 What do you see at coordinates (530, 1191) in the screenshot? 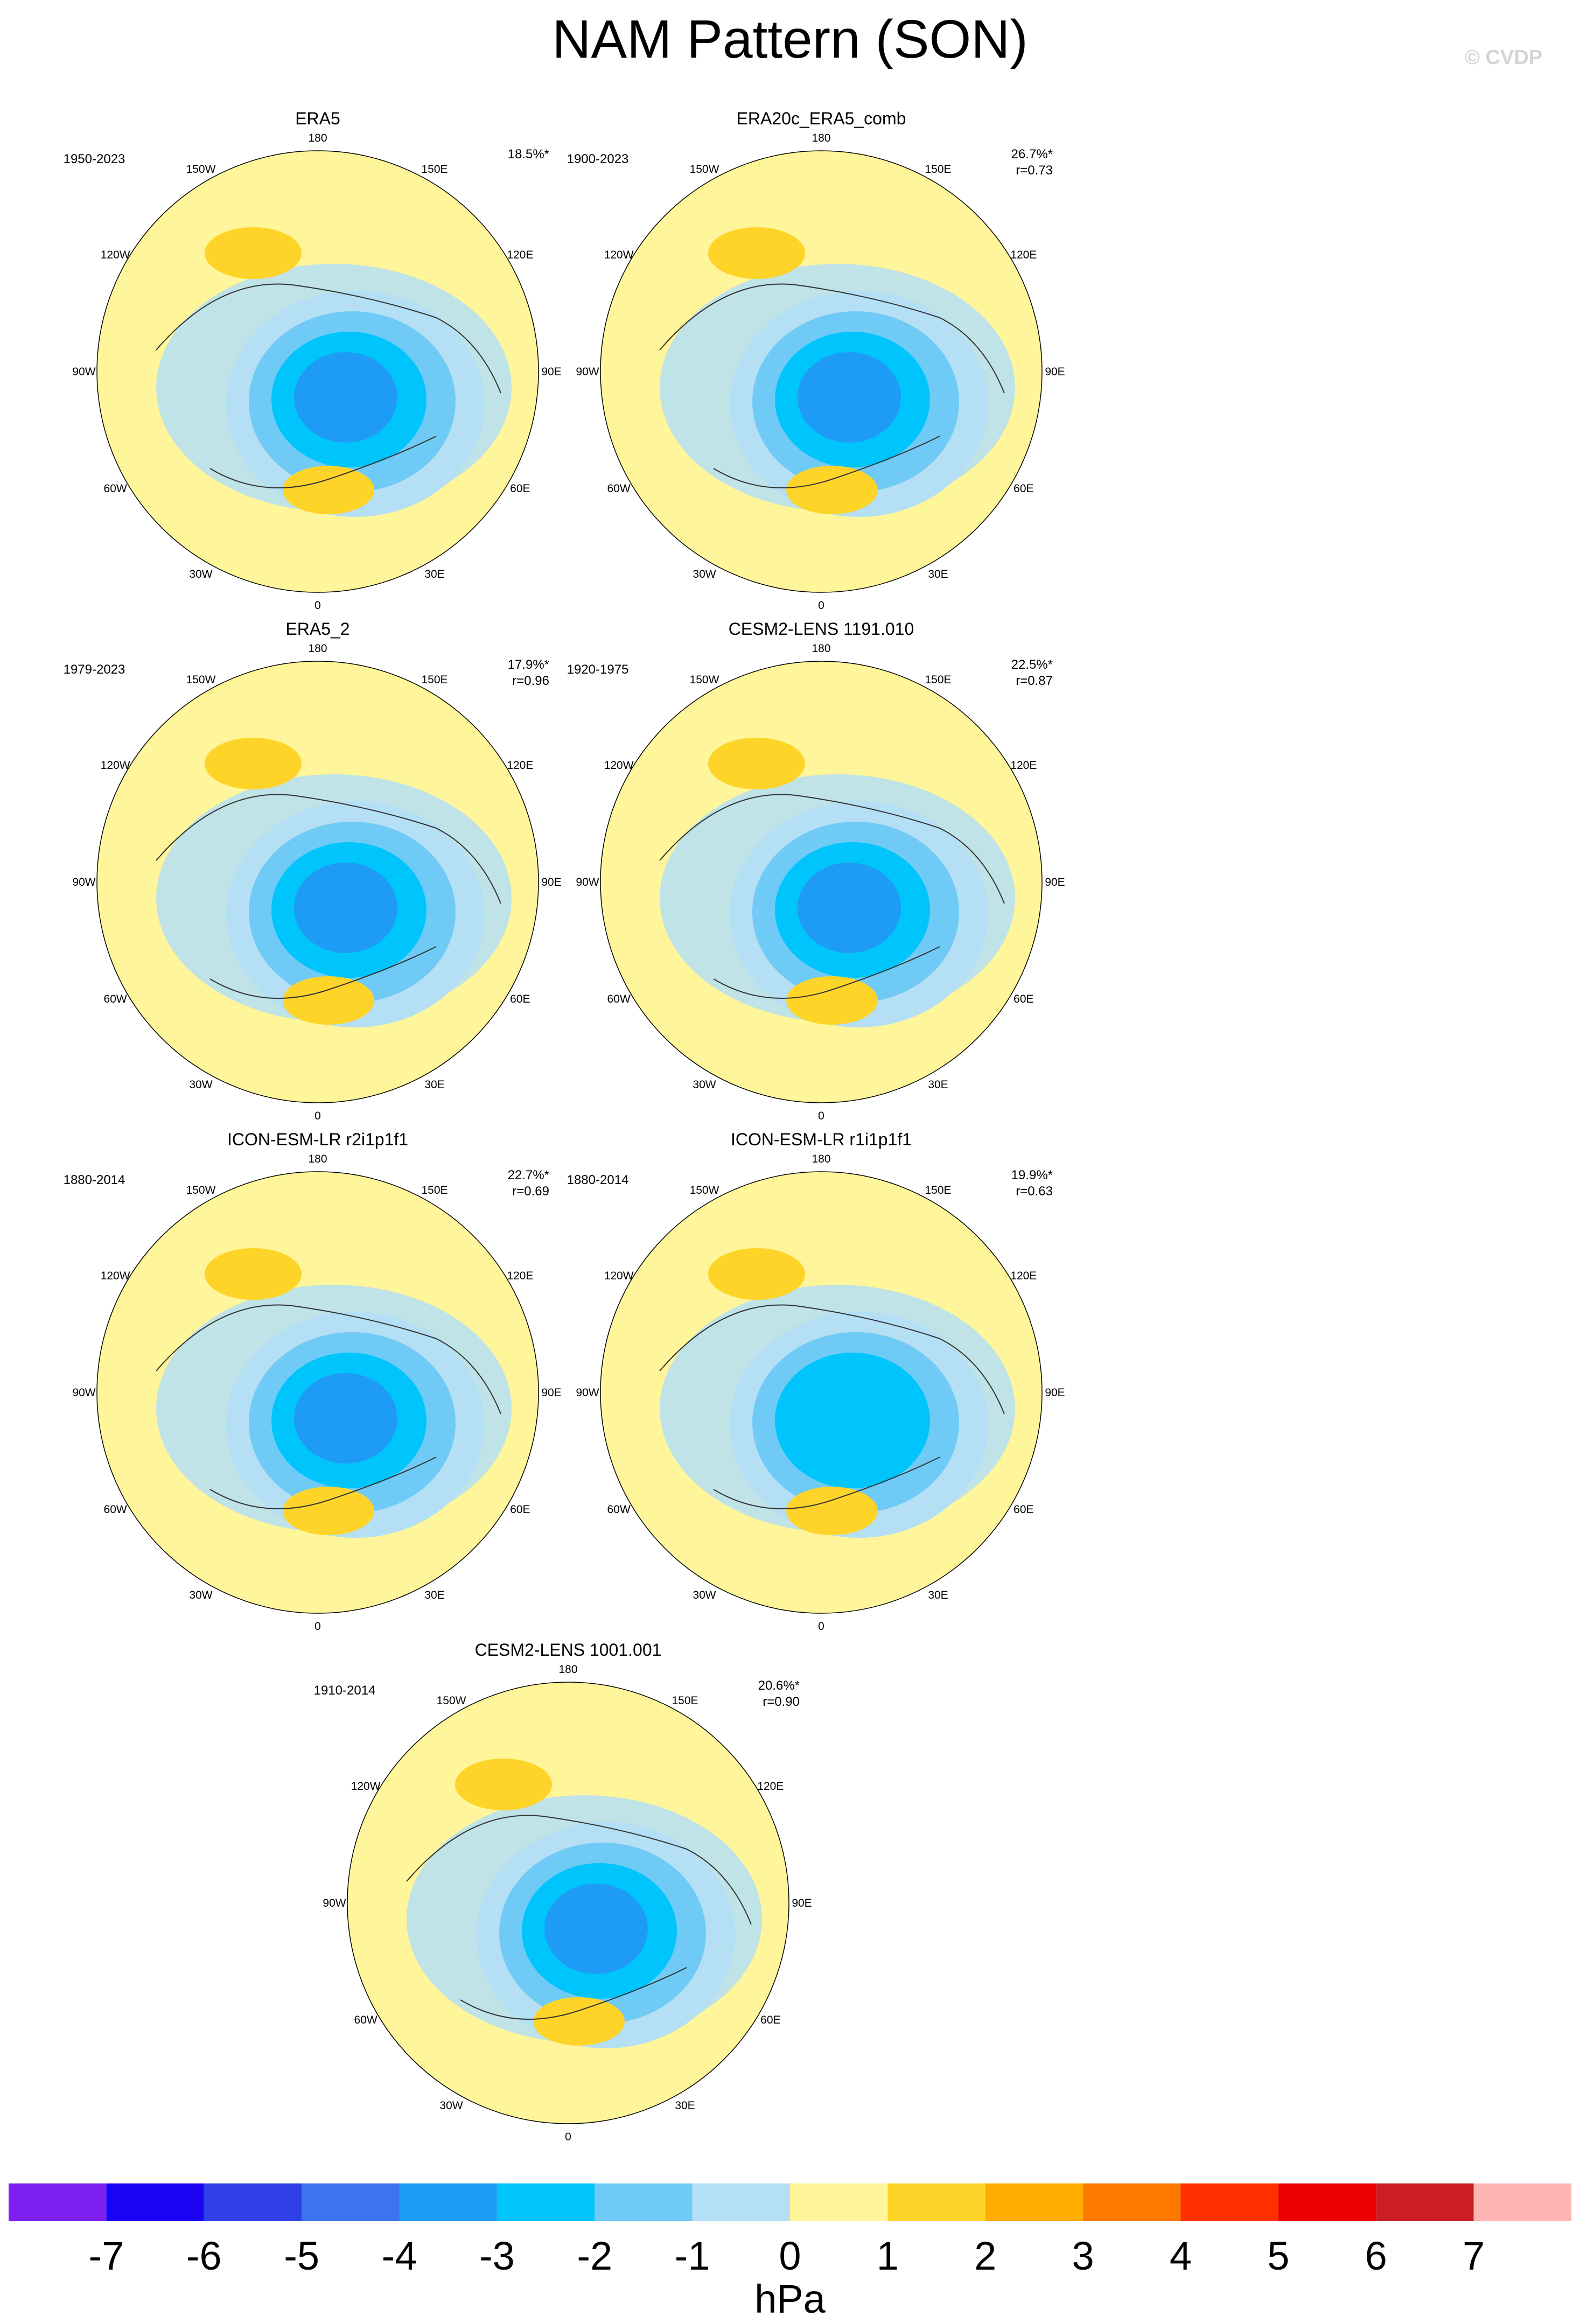
I see `pattern-correlation: r=0.69` at bounding box center [530, 1191].